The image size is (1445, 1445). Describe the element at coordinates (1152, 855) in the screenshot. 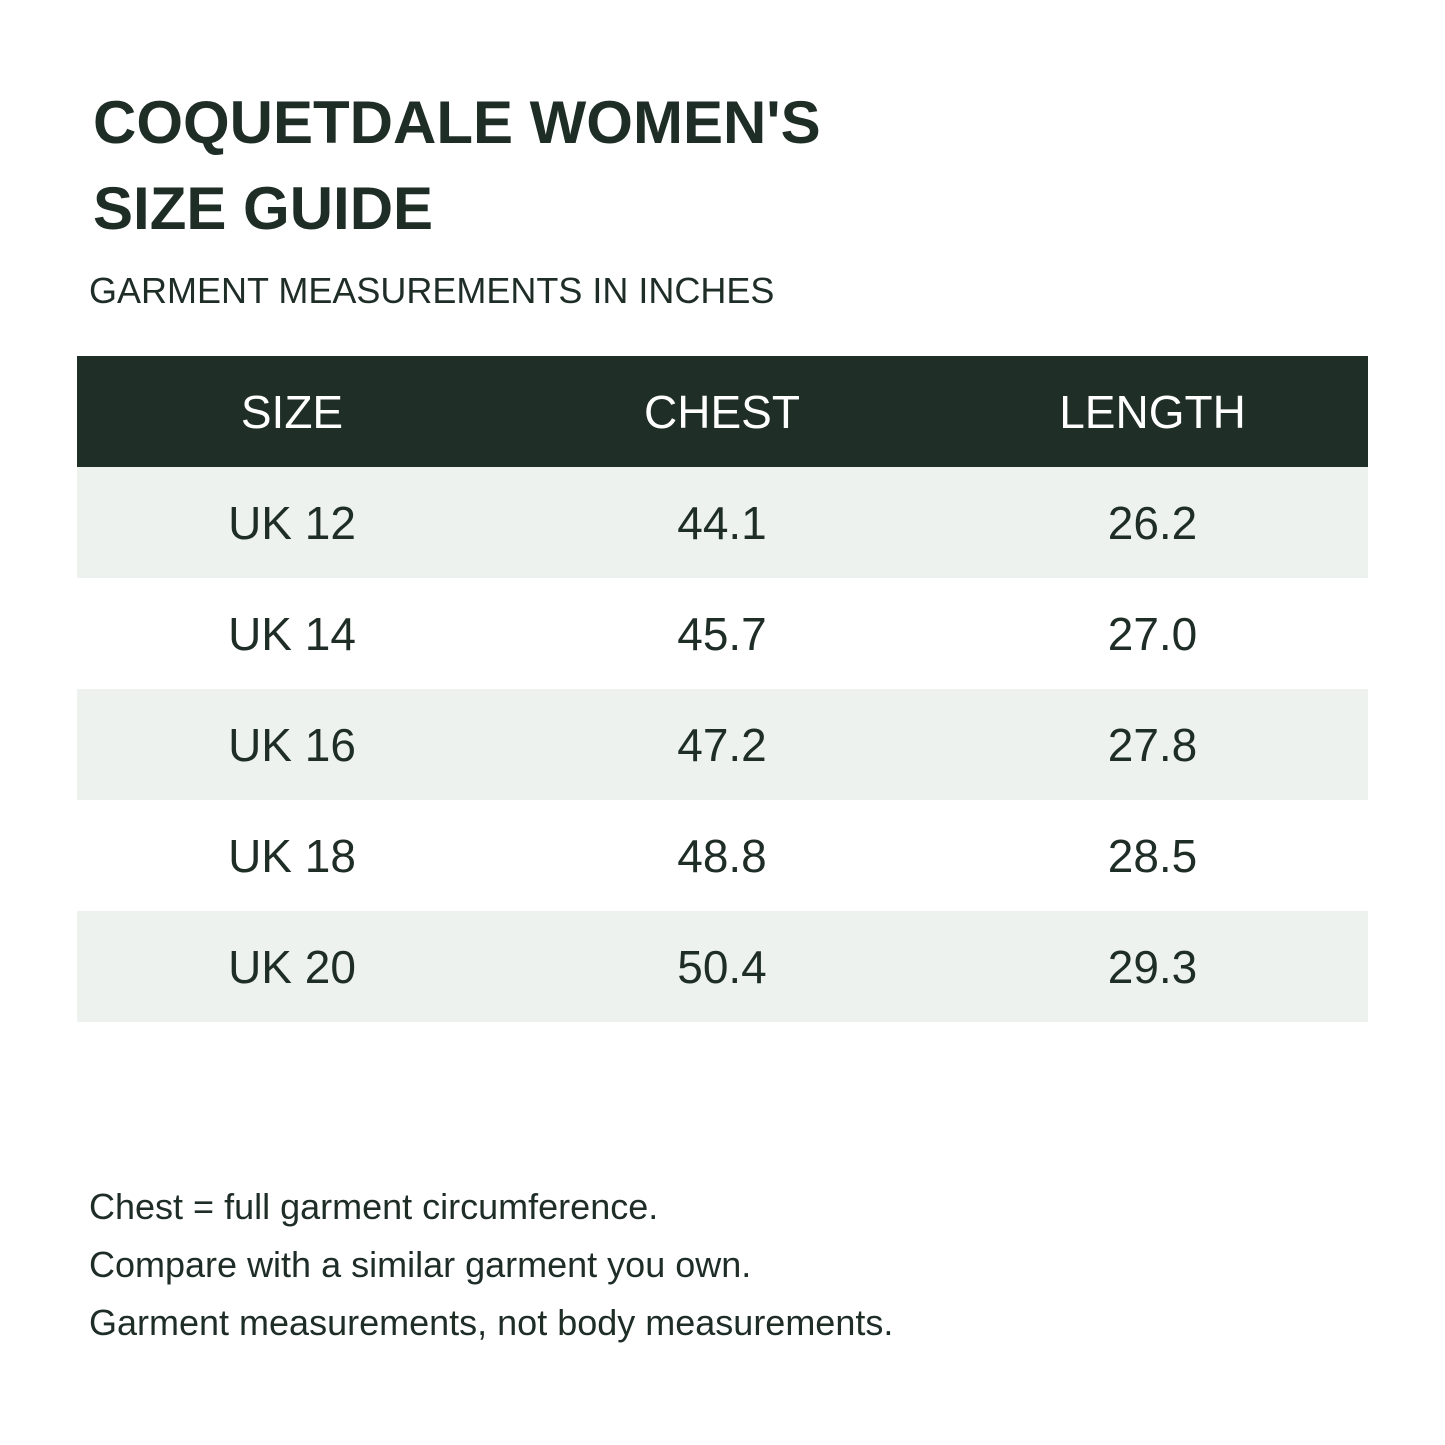

I see `cell-length: 28.5` at that location.